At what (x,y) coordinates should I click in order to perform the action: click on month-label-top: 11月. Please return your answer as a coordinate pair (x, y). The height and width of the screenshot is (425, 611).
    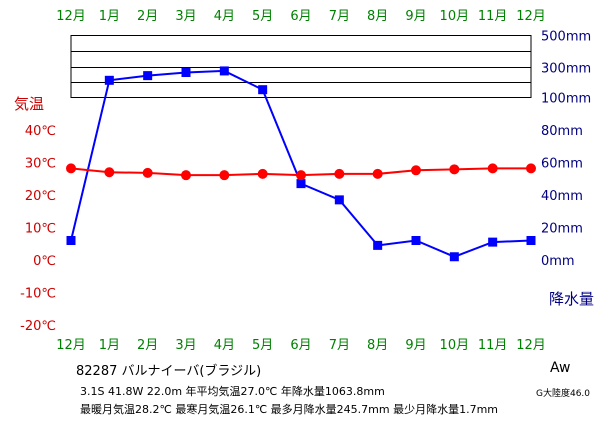
    Looking at the image, I should click on (493, 16).